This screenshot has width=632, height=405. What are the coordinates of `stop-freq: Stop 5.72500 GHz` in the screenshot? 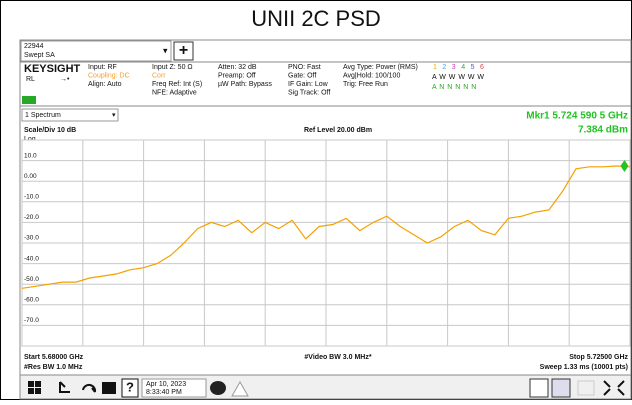 It's located at (598, 357).